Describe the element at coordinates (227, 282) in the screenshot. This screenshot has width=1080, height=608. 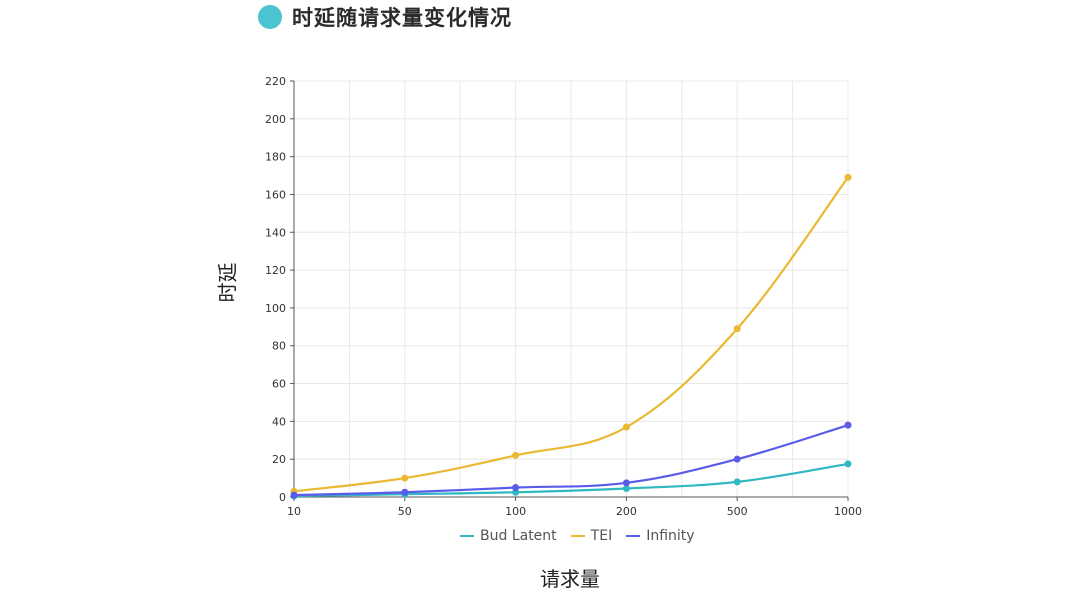
I see `y-axis-label: 时延` at that location.